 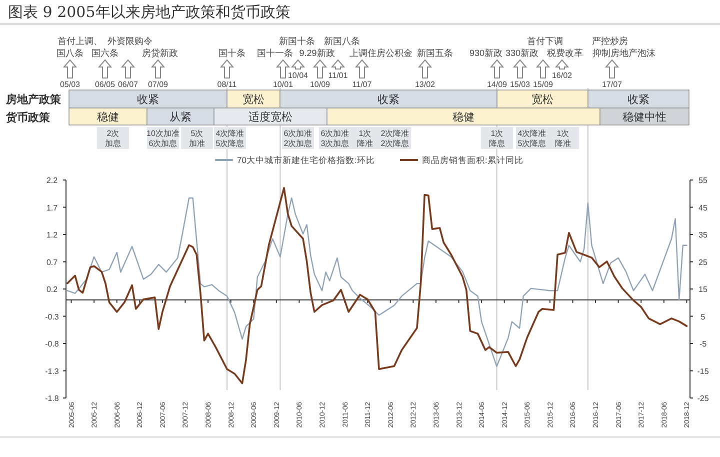 What do you see at coordinates (295, 160) in the screenshot?
I see `legend-item: 70大中城市新建住宅价格指数:环比` at bounding box center [295, 160].